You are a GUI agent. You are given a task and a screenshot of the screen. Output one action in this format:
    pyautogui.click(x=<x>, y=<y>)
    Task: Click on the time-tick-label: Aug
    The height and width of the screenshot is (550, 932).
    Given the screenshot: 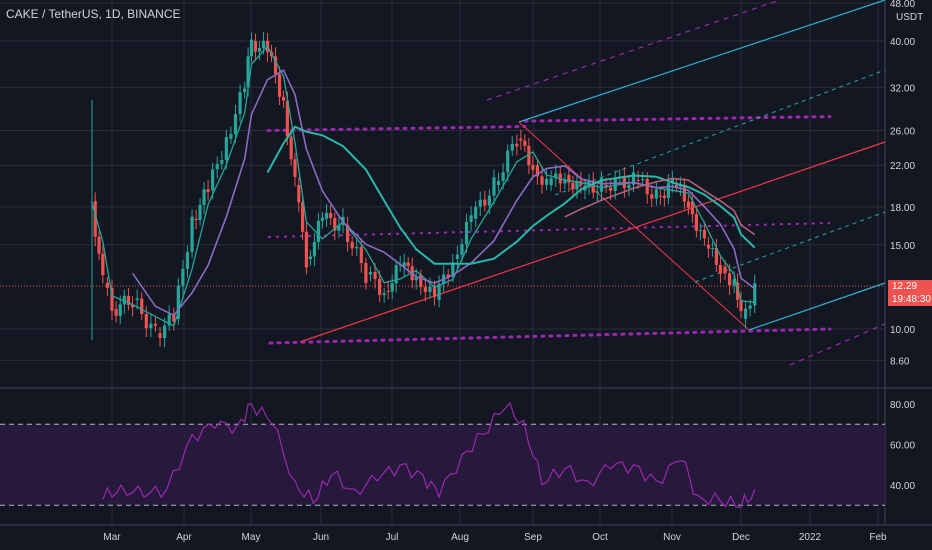 What is the action you would take?
    pyautogui.click(x=460, y=537)
    